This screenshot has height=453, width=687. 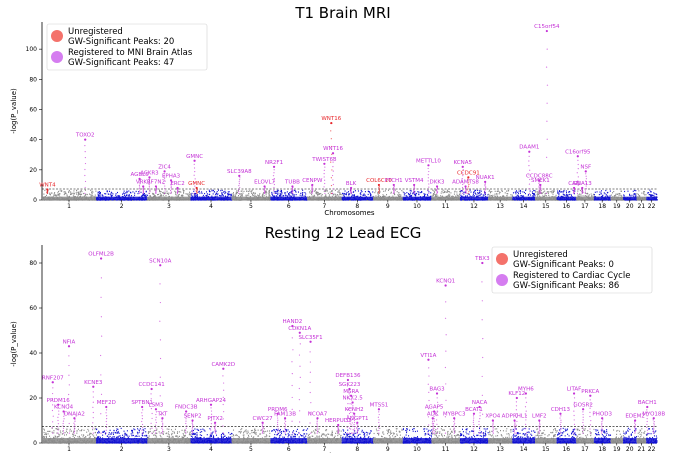 What do you see at coordinates (33, 170) in the screenshot?
I see `y-tick-label: 20` at bounding box center [33, 170].